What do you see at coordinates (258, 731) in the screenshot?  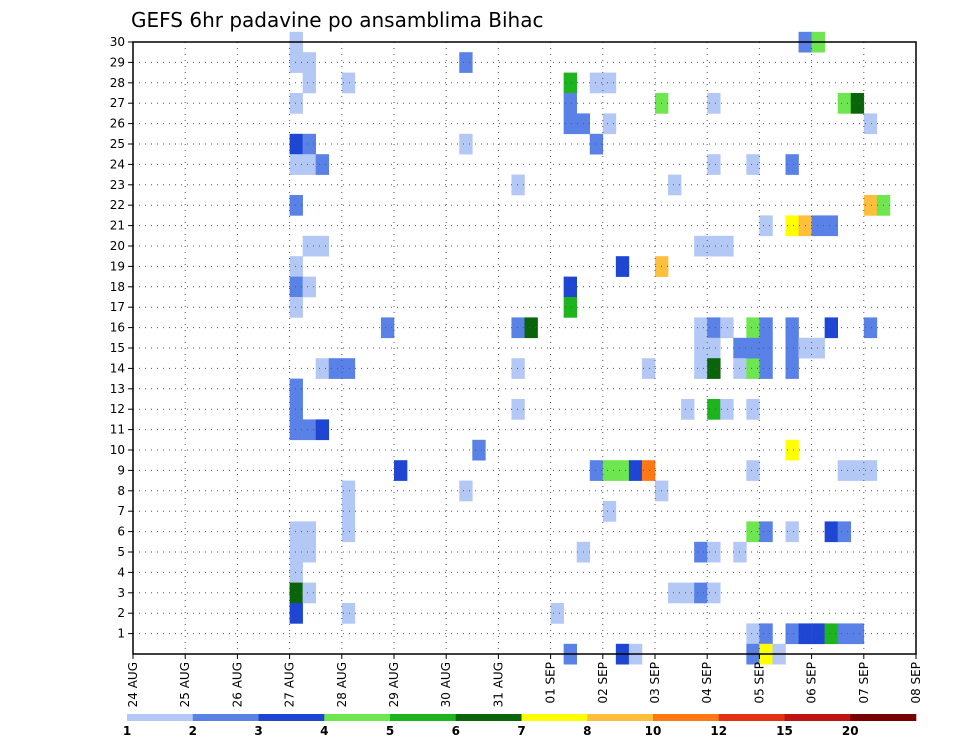 I see `legend-label: 3` at bounding box center [258, 731].